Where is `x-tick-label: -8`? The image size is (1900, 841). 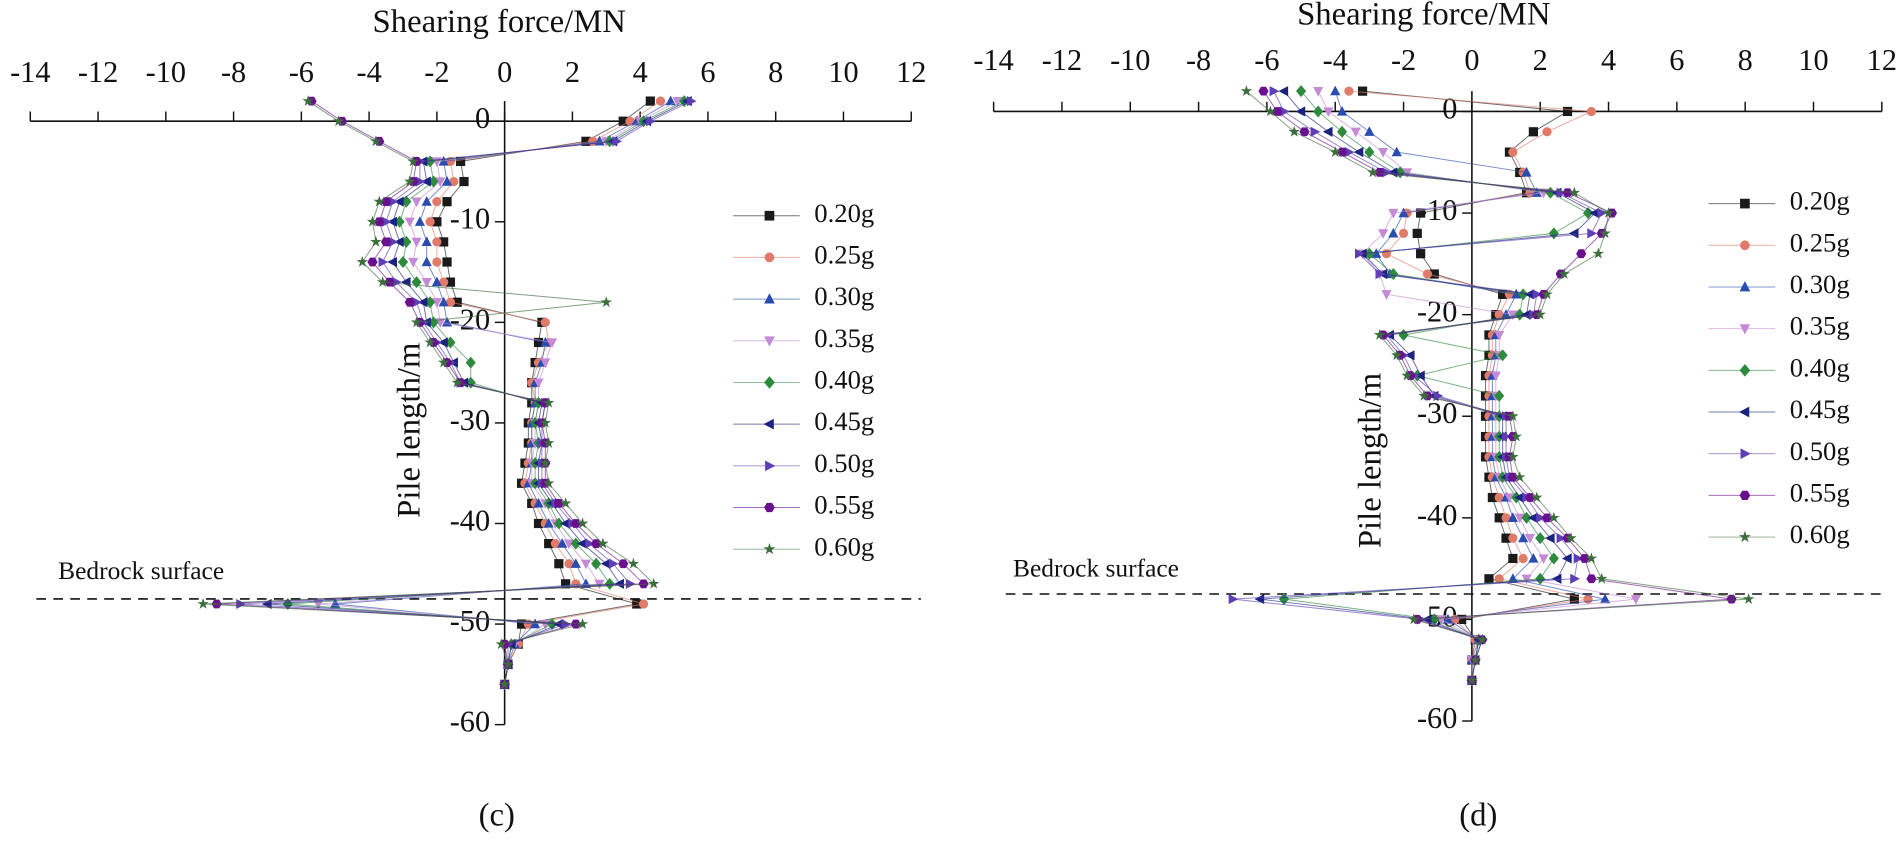 x-tick-label: -8 is located at coordinates (1198, 60).